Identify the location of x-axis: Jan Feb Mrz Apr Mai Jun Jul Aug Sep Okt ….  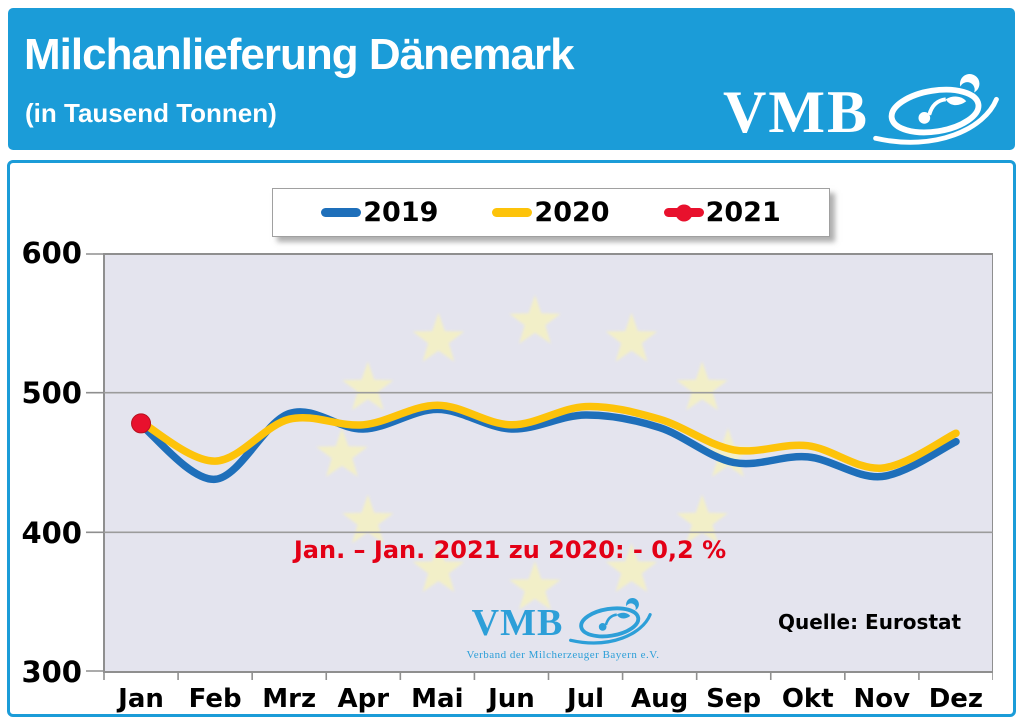
(548, 699).